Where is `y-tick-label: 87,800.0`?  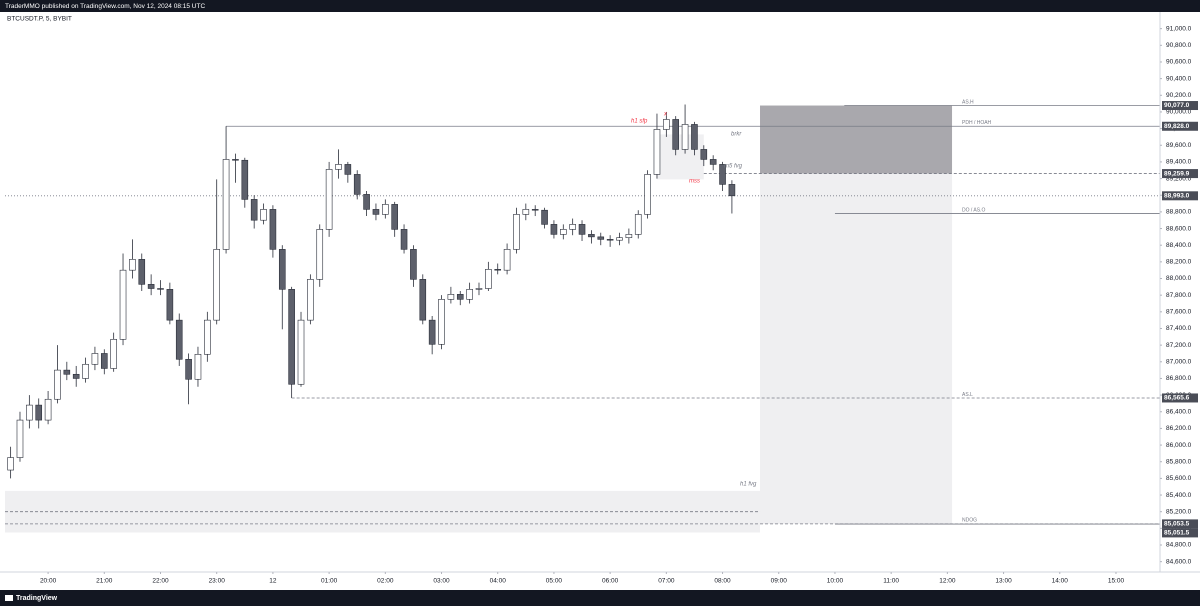
y-tick-label: 87,800.0 is located at coordinates (1179, 295).